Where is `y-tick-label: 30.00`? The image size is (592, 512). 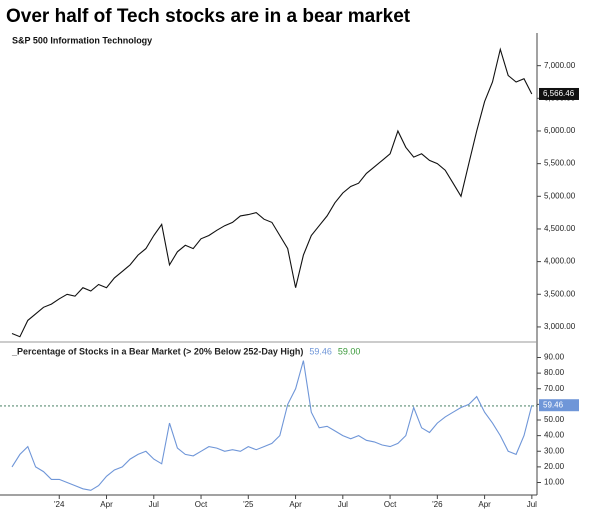
y-tick-label: 30.00 is located at coordinates (554, 450).